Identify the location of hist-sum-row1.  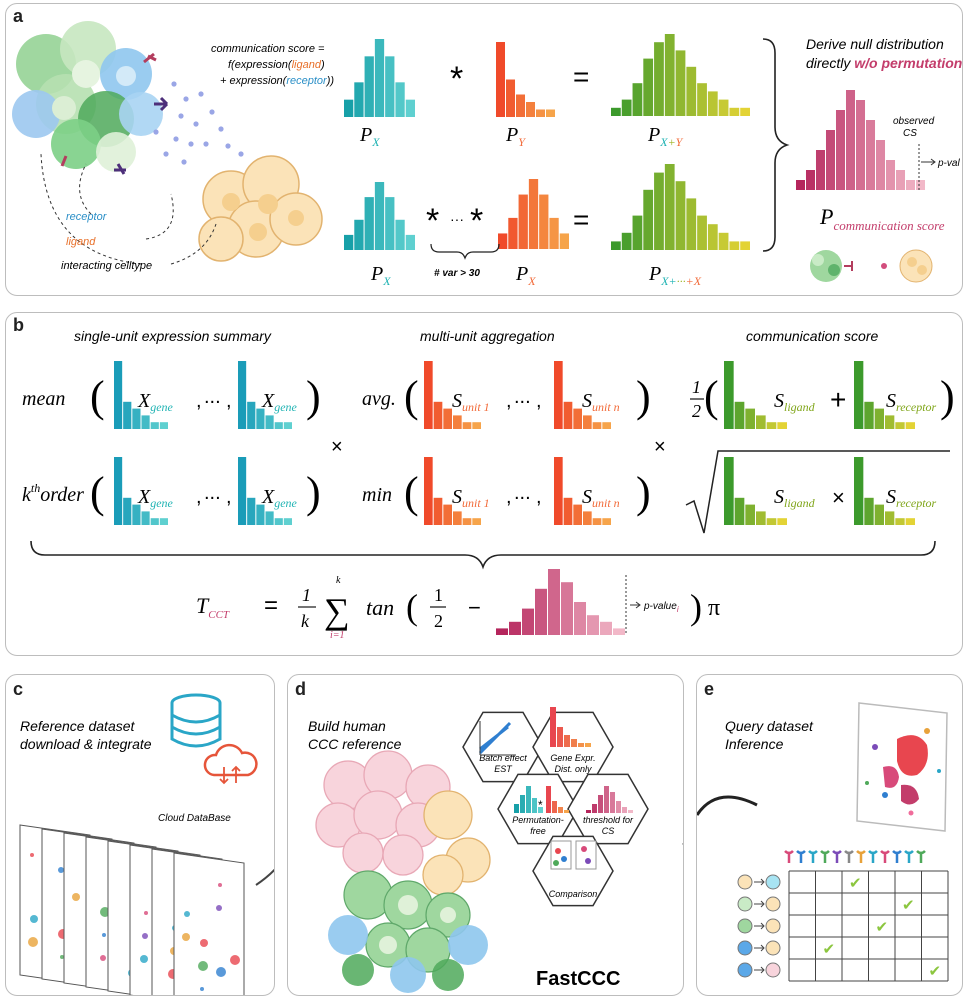
(680, 75).